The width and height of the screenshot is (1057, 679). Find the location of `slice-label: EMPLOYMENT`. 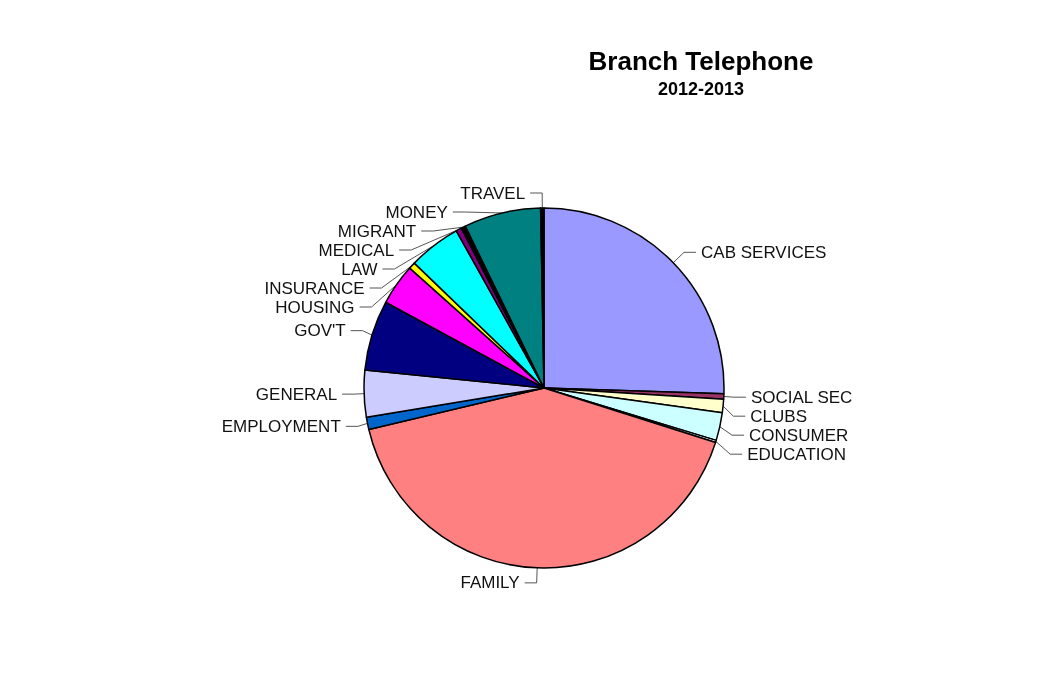

slice-label: EMPLOYMENT is located at coordinates (281, 426).